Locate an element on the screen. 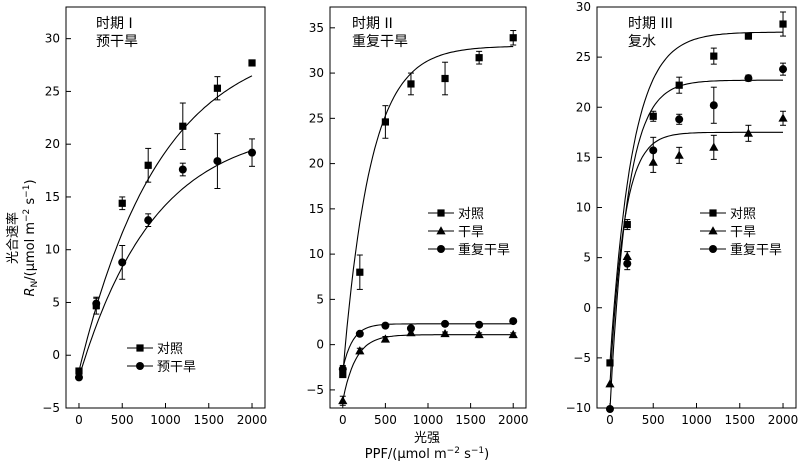  y-axis-symbol: R is located at coordinates (30, 291).